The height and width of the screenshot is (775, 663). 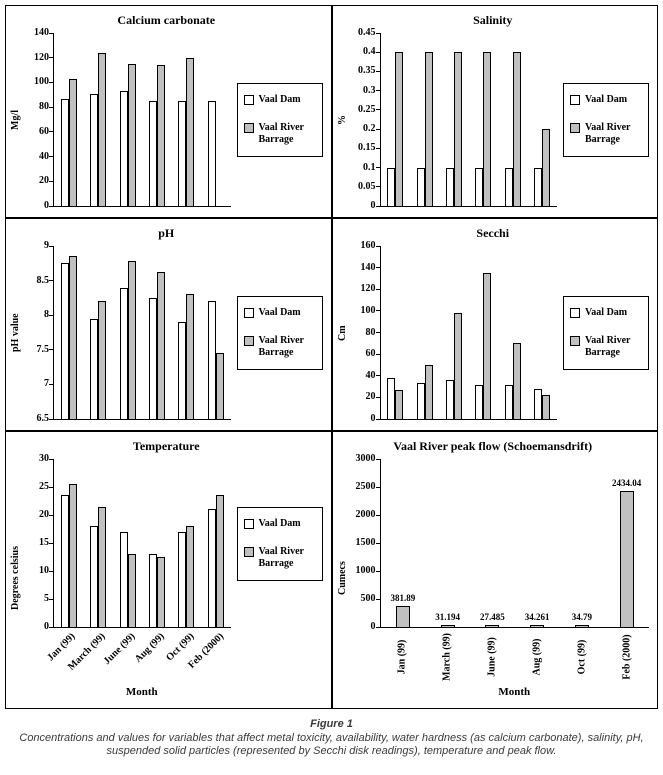 I want to click on y-tick-label: 9, so click(x=46, y=245).